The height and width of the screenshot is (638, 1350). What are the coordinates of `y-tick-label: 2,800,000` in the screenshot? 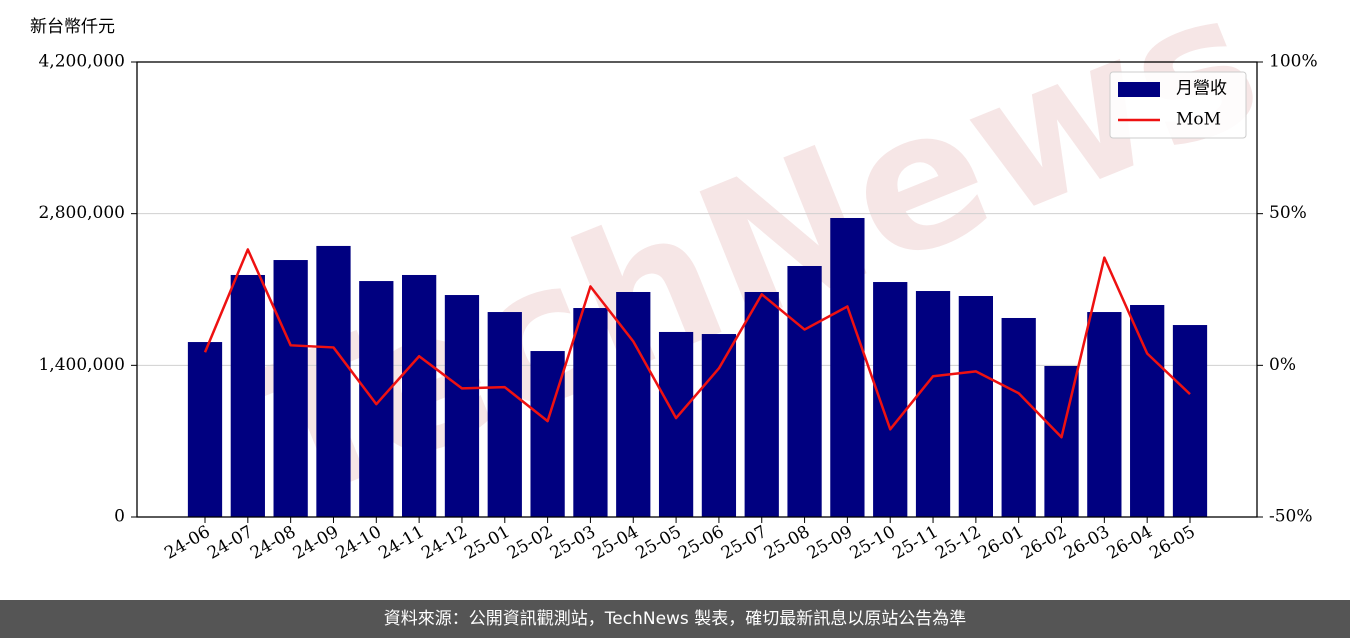 It's located at (81, 213).